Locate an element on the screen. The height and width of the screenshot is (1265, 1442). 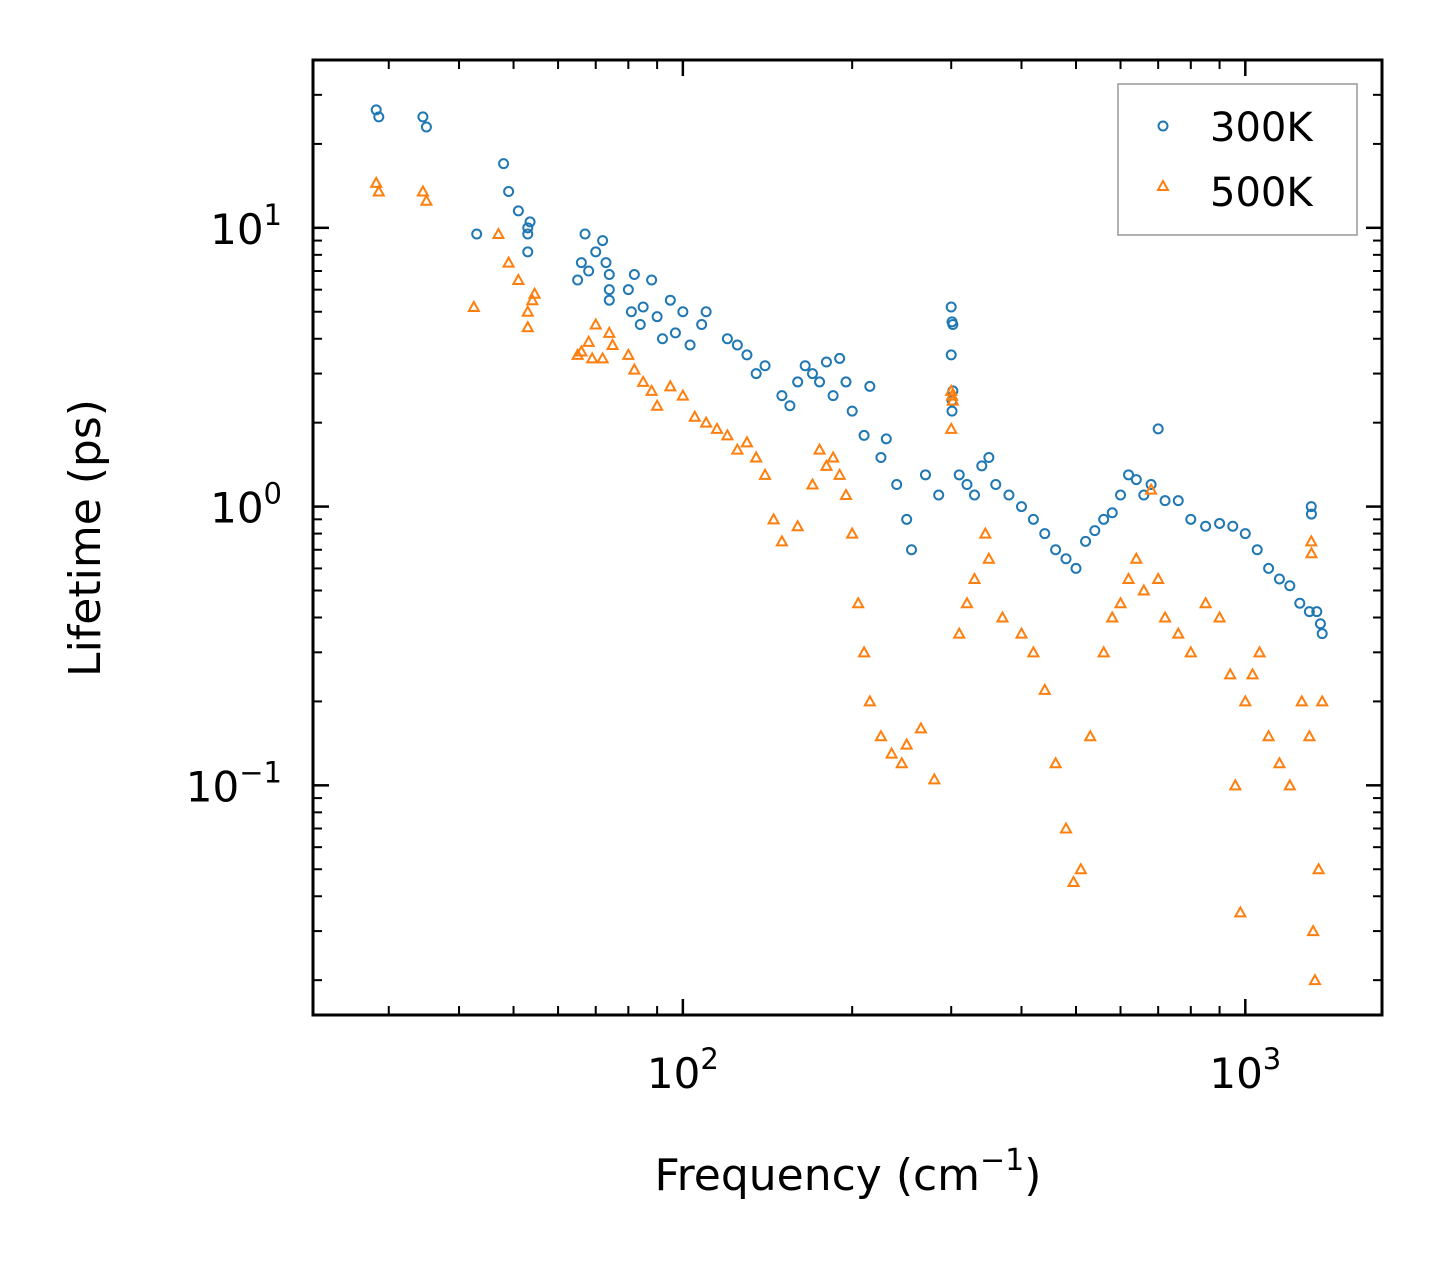
y-tick-label: 101 is located at coordinates (246, 226).